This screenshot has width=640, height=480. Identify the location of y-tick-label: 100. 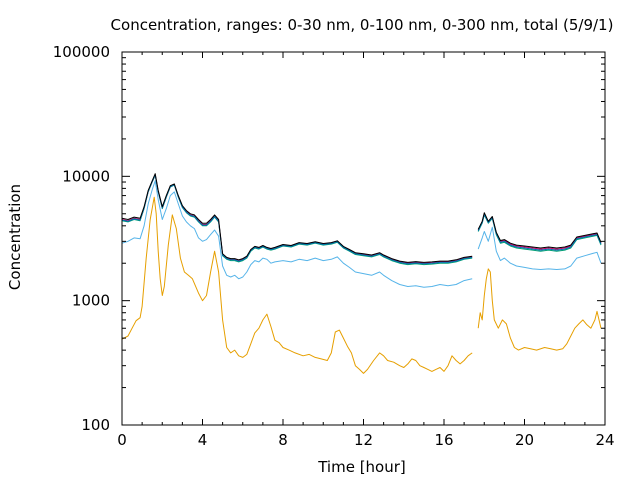
(95, 425).